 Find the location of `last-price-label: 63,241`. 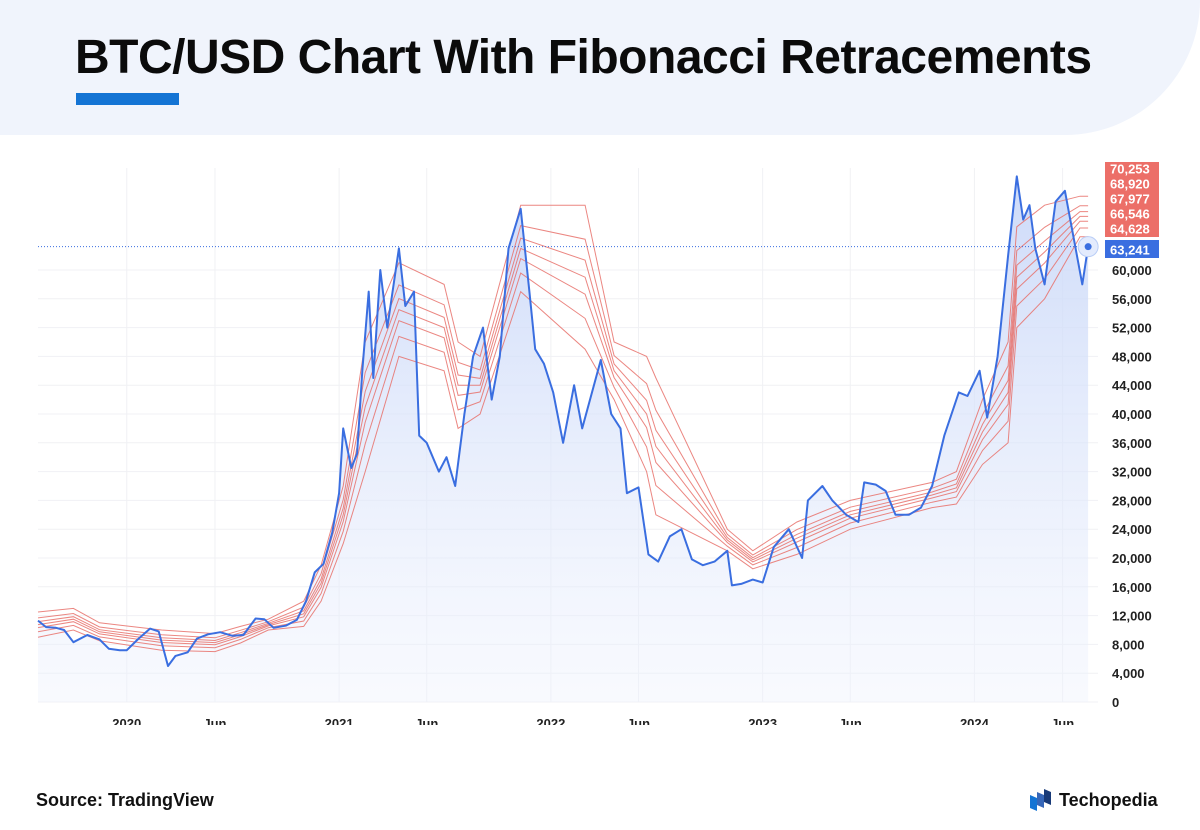

last-price-label: 63,241 is located at coordinates (1130, 250).